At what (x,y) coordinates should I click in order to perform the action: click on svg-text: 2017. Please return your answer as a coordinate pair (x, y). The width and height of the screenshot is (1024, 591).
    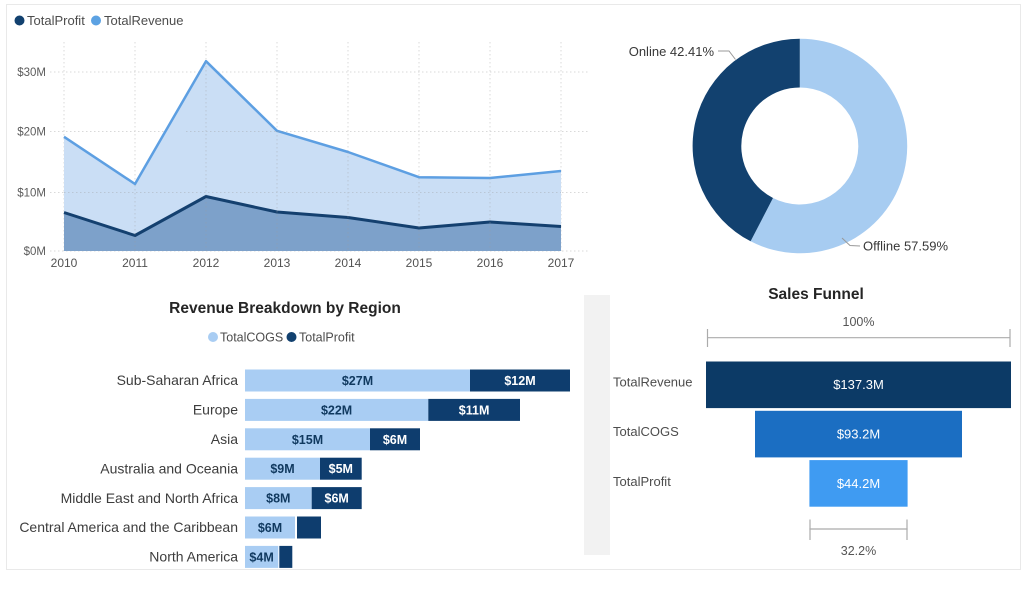
    Looking at the image, I should click on (561, 263).